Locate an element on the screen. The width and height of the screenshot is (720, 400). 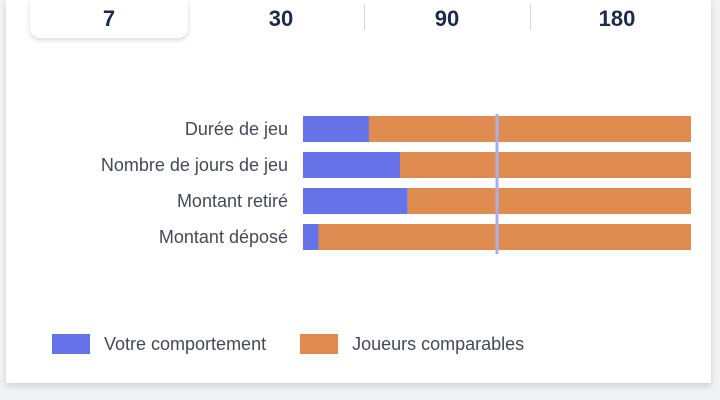
category-label: Nombre de jours de jeu is located at coordinates (194, 165).